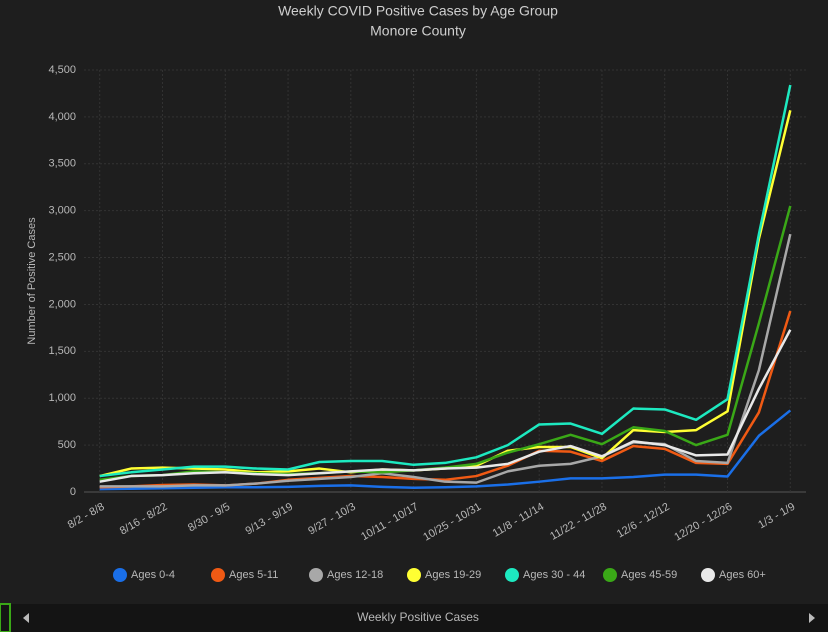 The height and width of the screenshot is (632, 828). Describe the element at coordinates (418, 617) in the screenshot. I see `footer-label: Weekly Positive Cases` at that location.